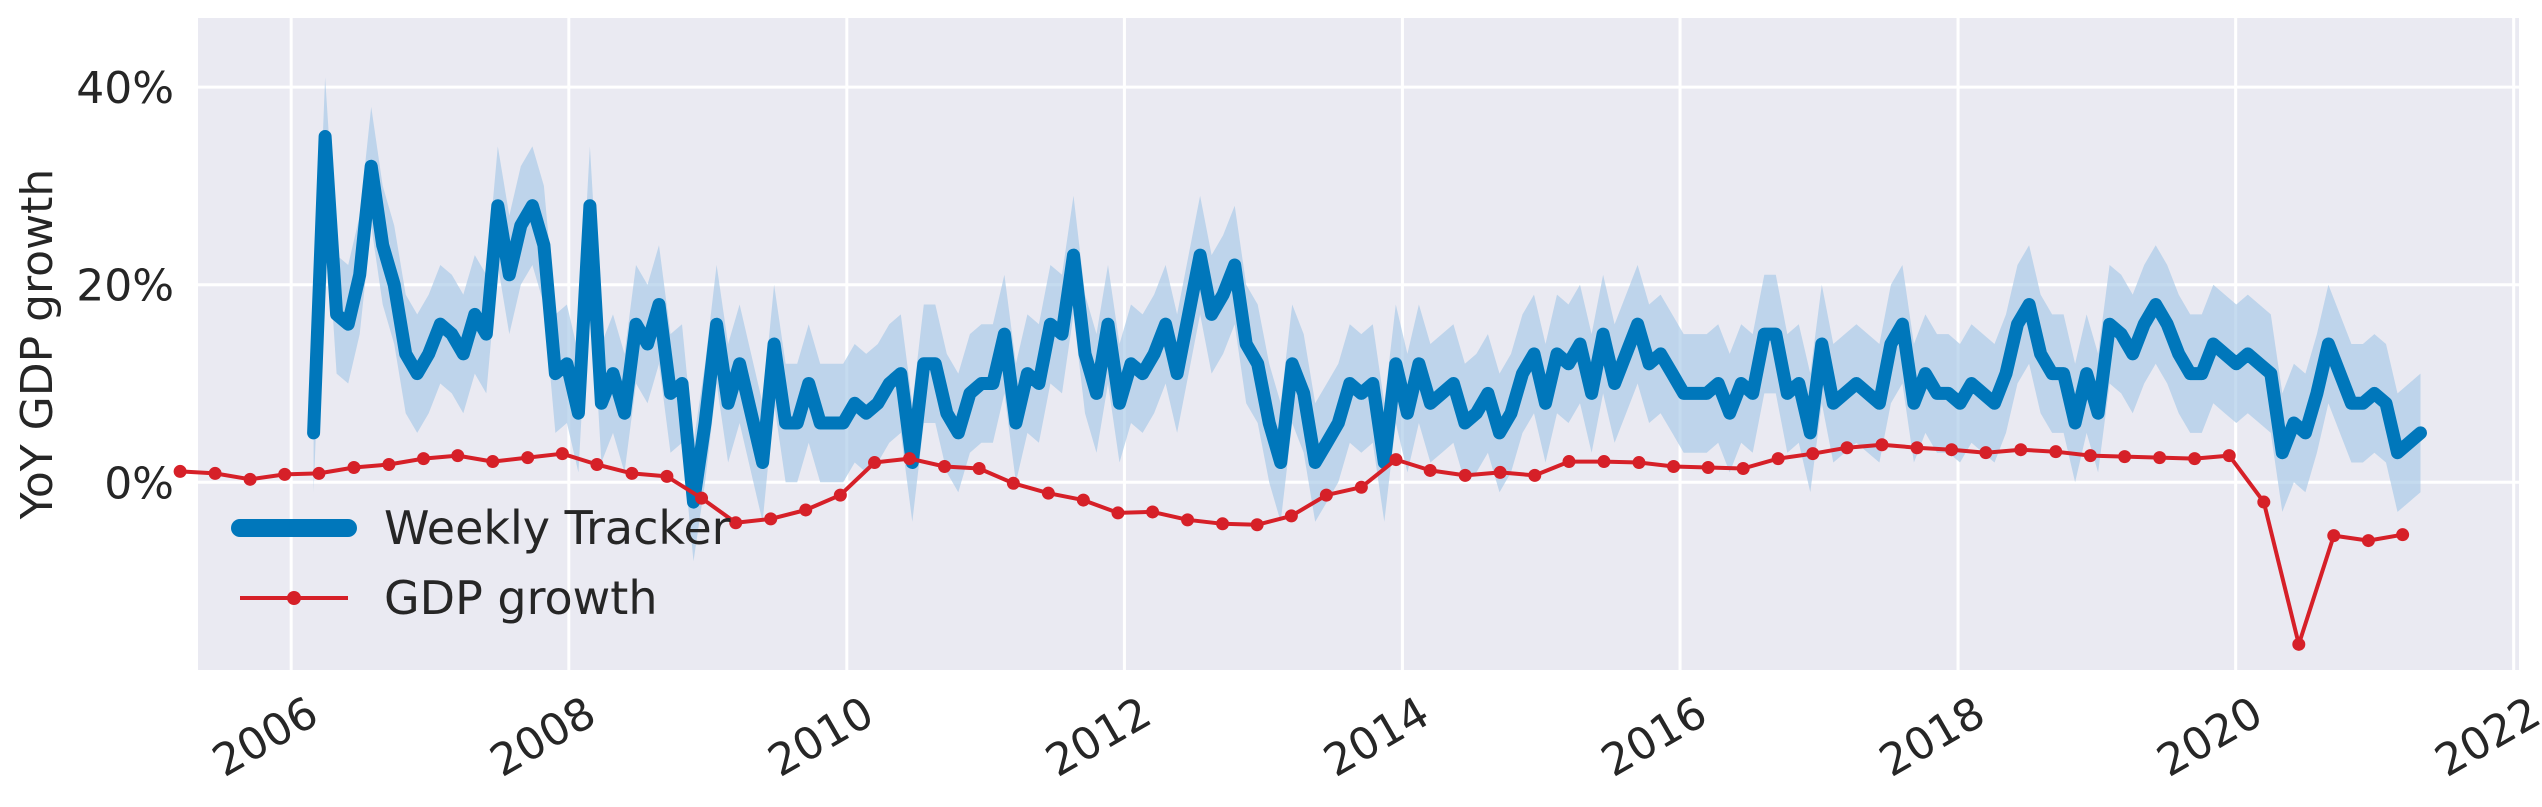 The image size is (2542, 807). What do you see at coordinates (1654, 737) in the screenshot?
I see `x-tick-label: 2016` at bounding box center [1654, 737].